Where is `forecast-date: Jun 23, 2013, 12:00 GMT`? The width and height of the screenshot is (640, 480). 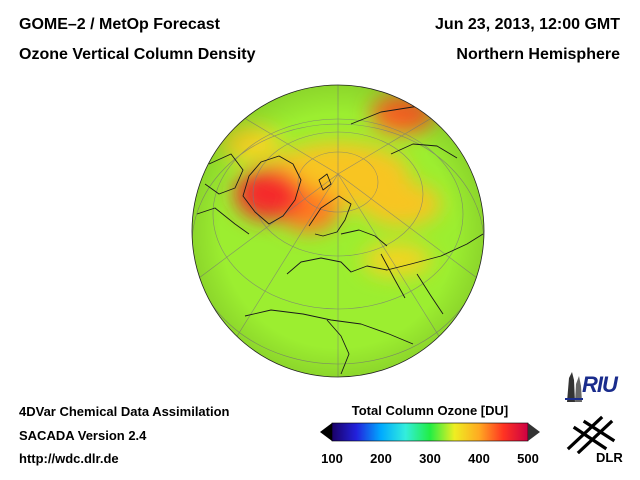
forecast-date: Jun 23, 2013, 12:00 GMT is located at coordinates (527, 24).